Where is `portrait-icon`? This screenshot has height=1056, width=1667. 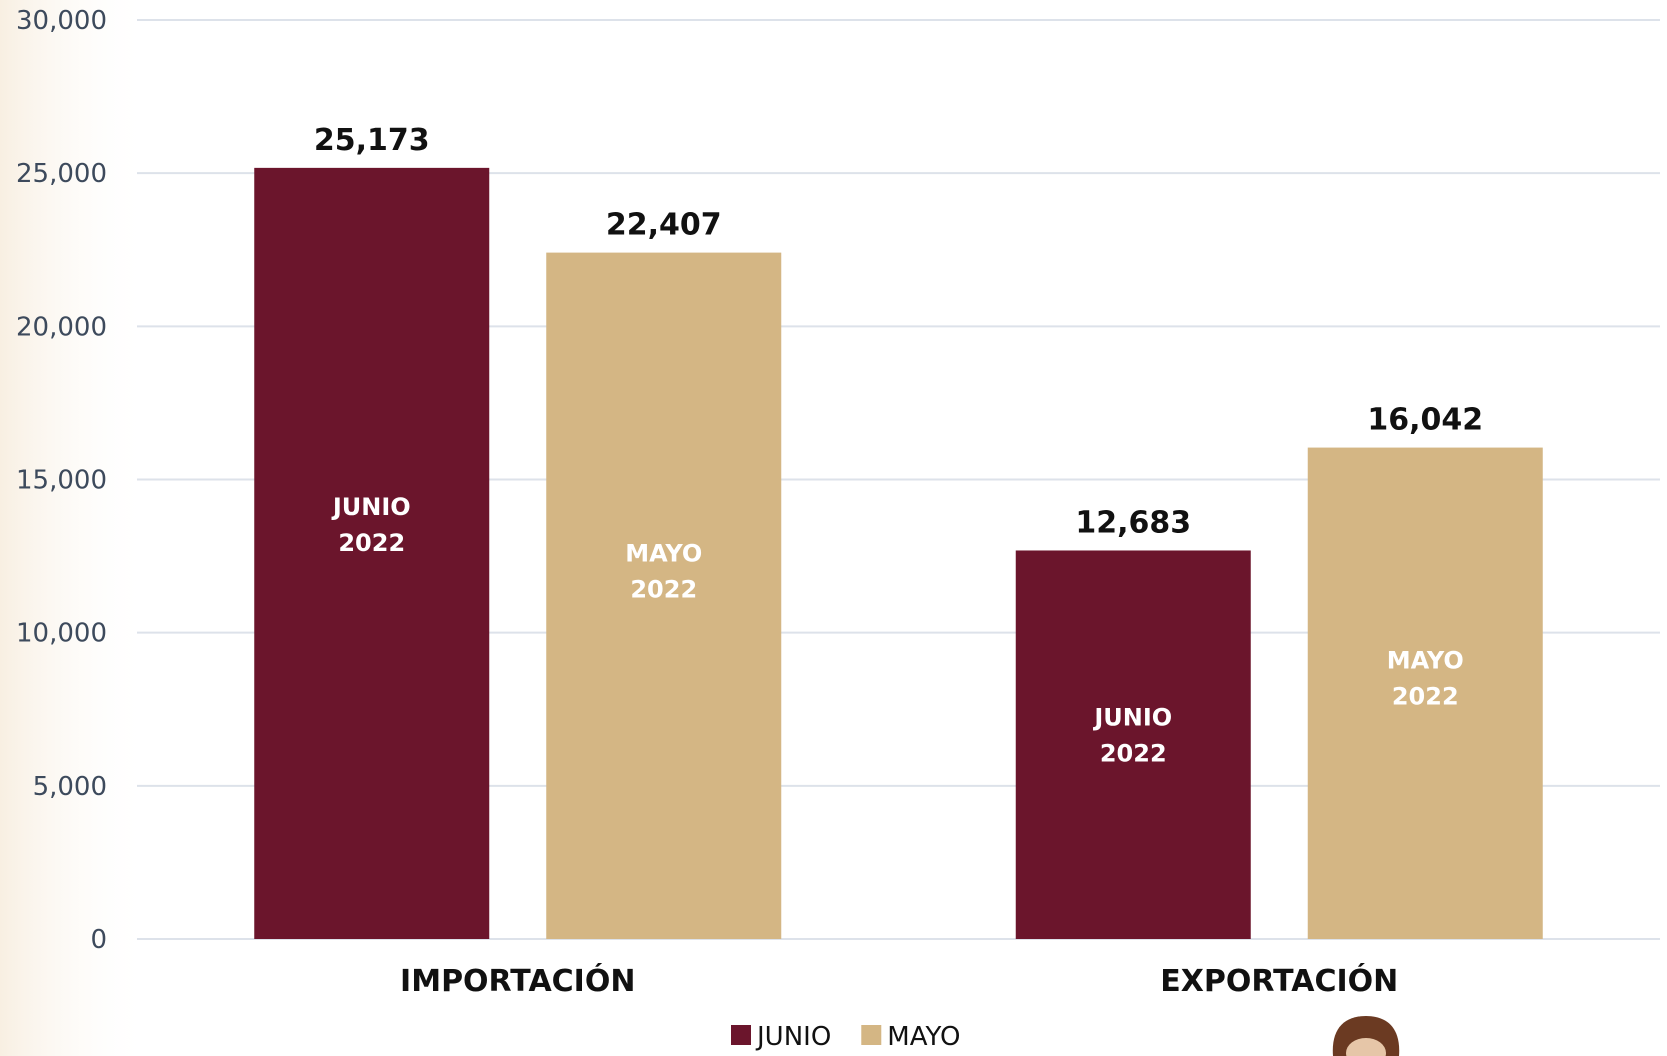
portrait-icon is located at coordinates (1366, 1036).